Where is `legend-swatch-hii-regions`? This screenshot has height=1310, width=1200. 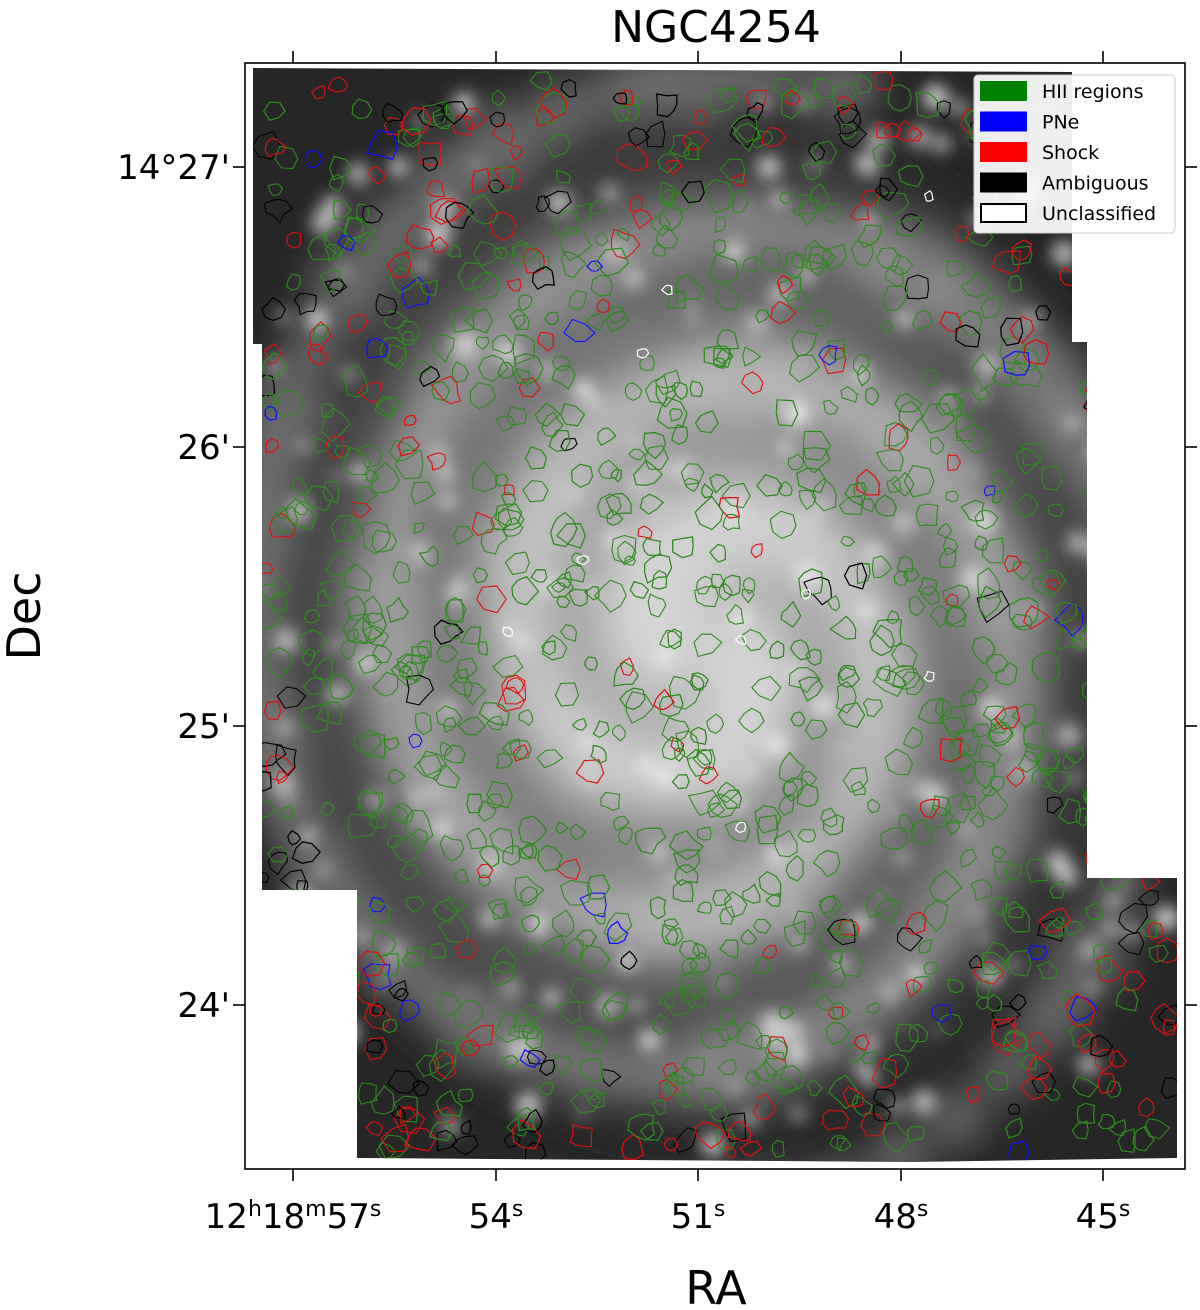
legend-swatch-hii-regions is located at coordinates (1003, 91).